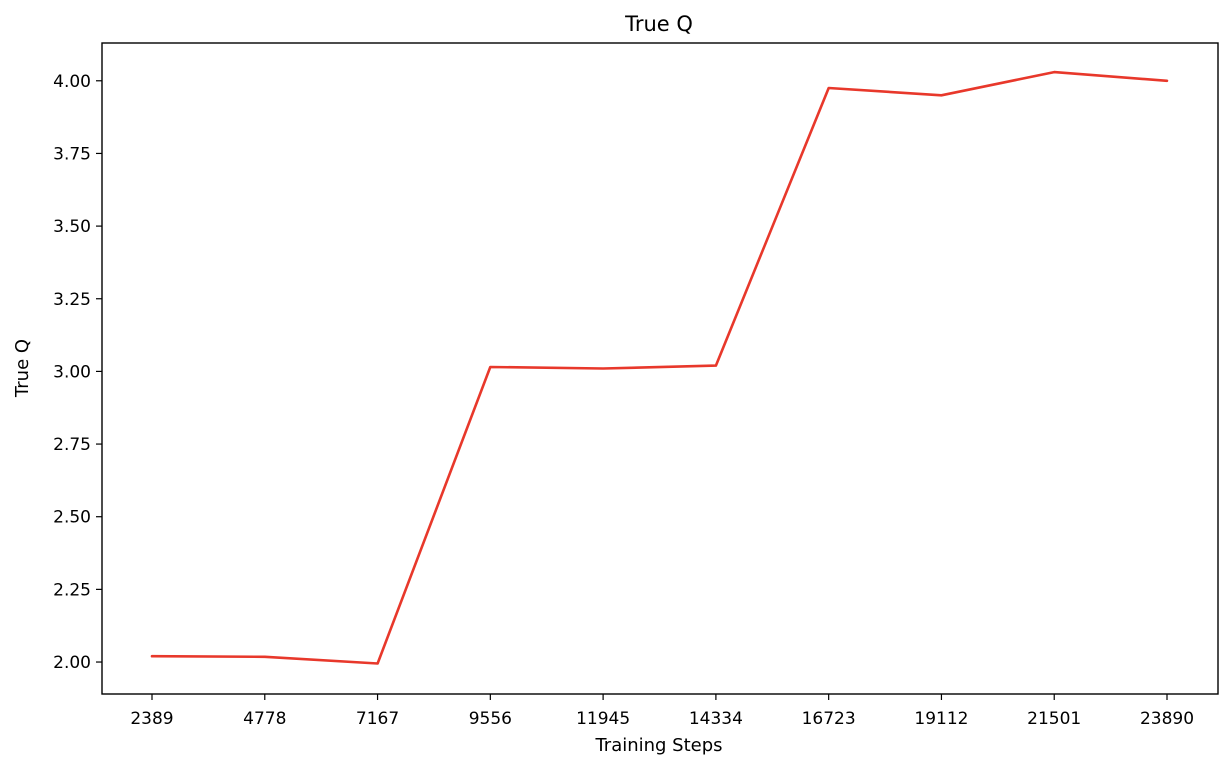  Describe the element at coordinates (658, 745) in the screenshot. I see `x-axis-label: Training Steps` at that location.